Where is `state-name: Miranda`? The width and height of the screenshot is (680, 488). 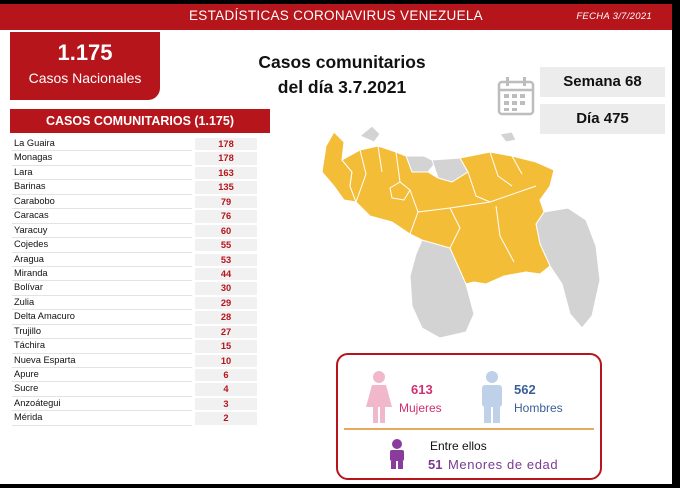 state-name: Miranda is located at coordinates (31, 272).